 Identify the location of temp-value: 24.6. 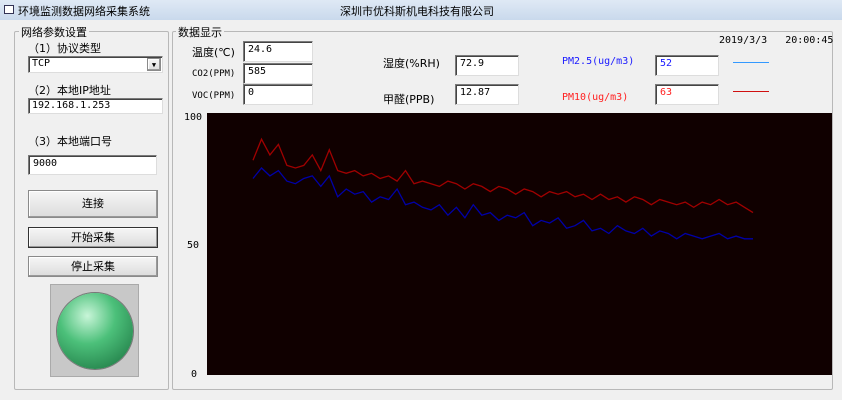
(278, 51).